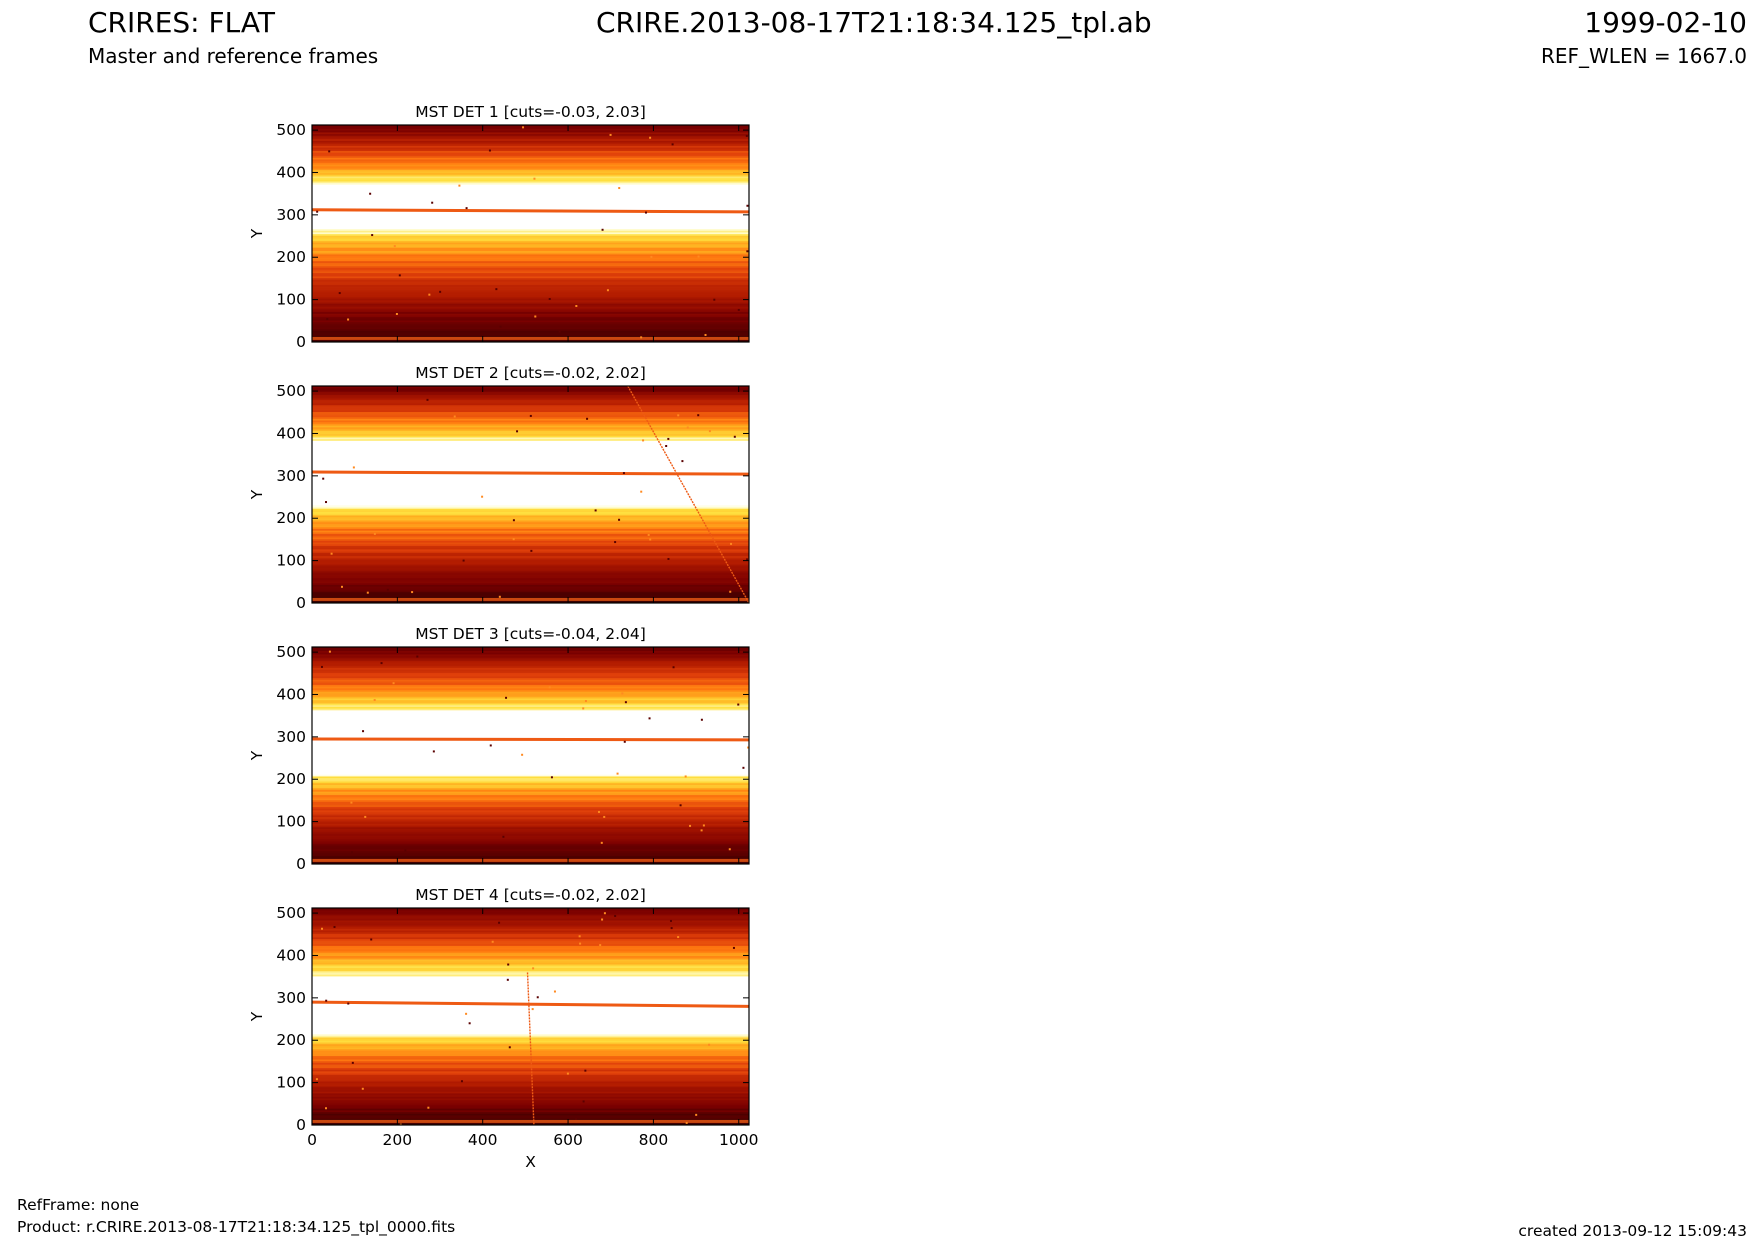  What do you see at coordinates (530, 895) in the screenshot?
I see `panel-title: MST DET 4 [cuts=-0.02, 2.02]` at bounding box center [530, 895].